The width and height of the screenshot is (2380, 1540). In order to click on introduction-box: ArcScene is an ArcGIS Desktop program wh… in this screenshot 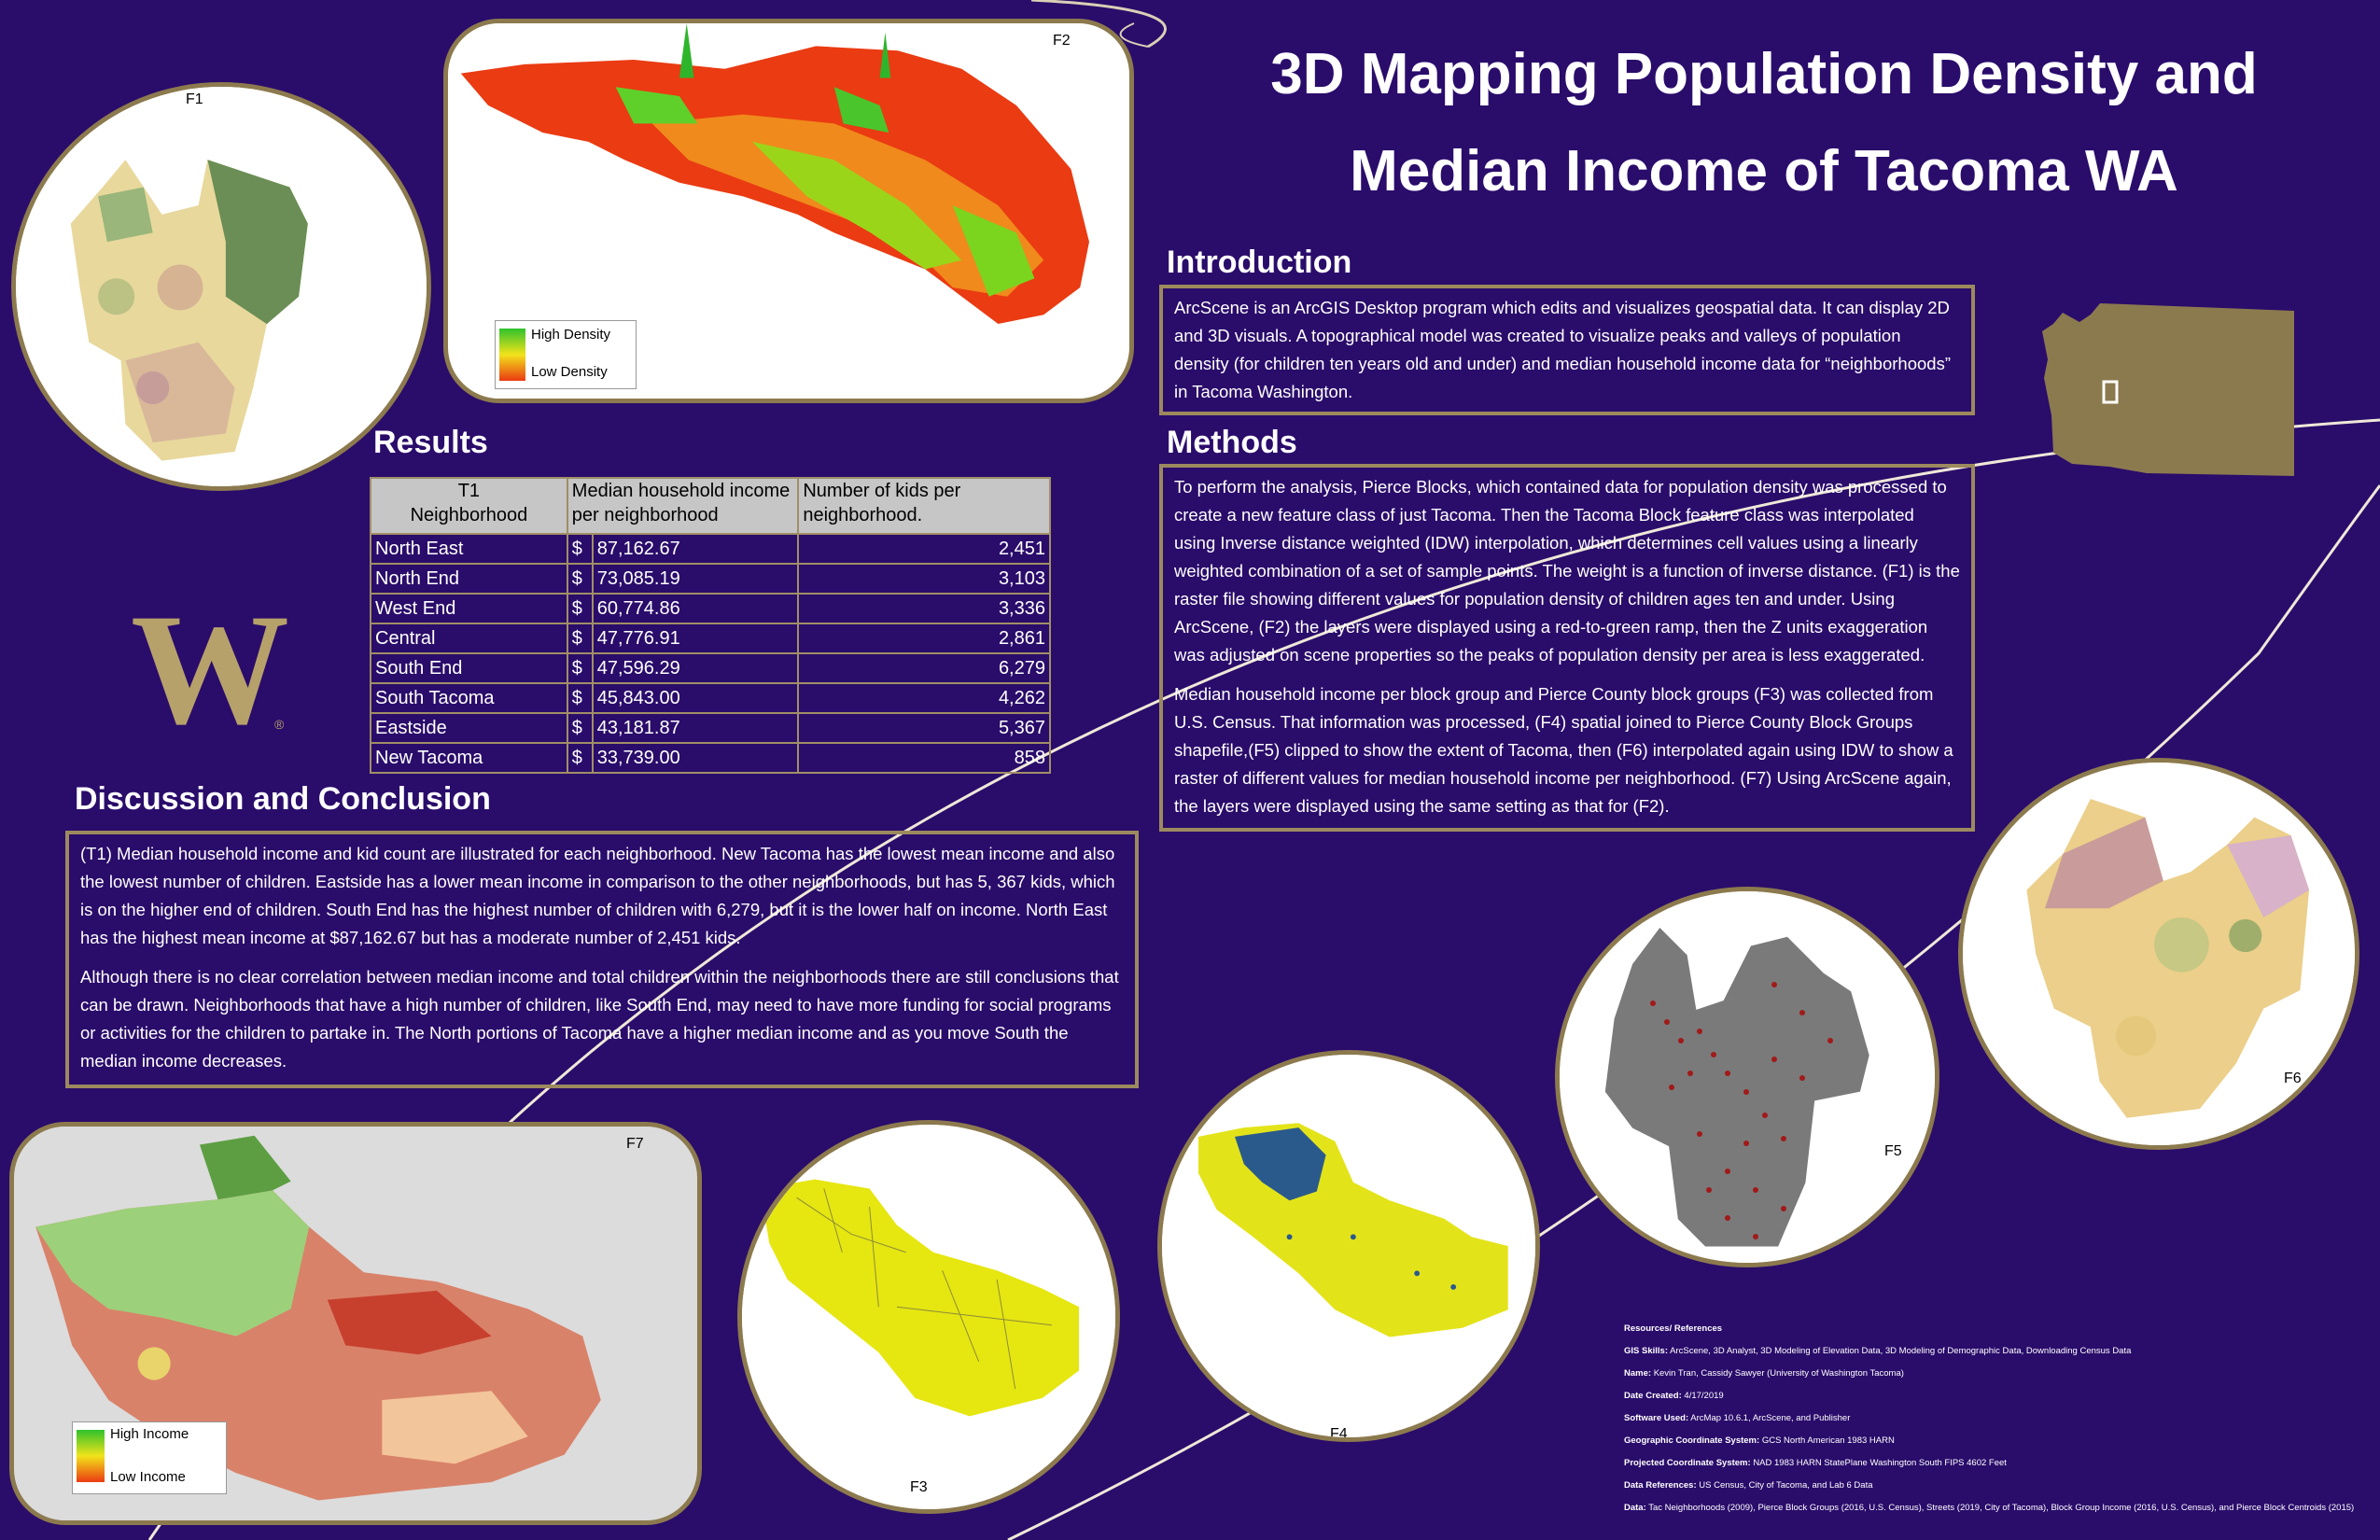, I will do `click(1567, 350)`.